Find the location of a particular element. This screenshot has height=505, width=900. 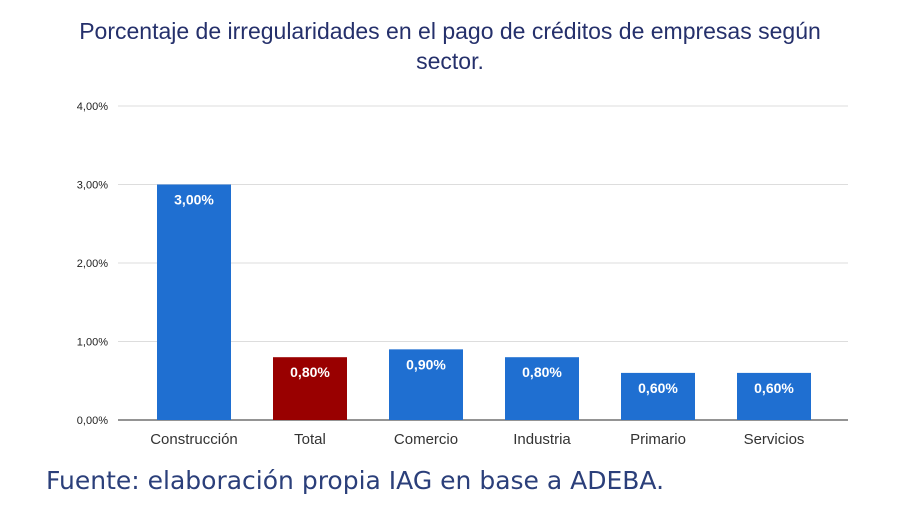

x-tick-label: Primario is located at coordinates (658, 439).